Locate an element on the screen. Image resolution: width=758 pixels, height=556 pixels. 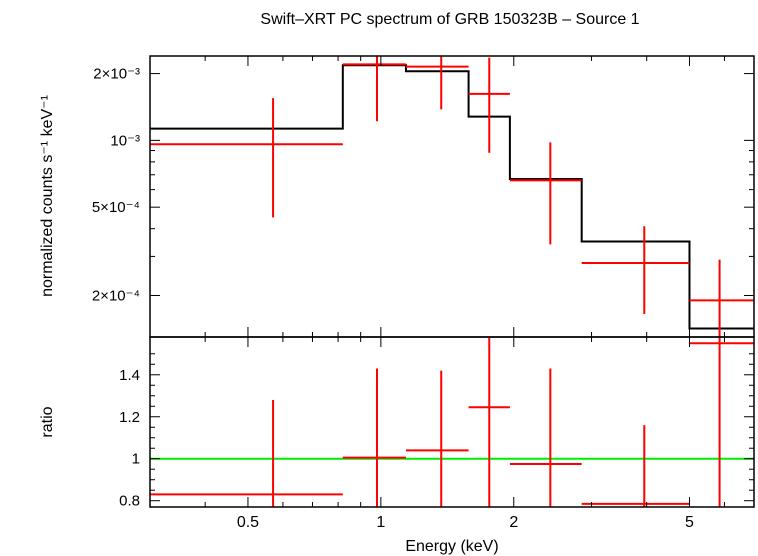
y-tick-label: 1.2 is located at coordinates (129, 417).